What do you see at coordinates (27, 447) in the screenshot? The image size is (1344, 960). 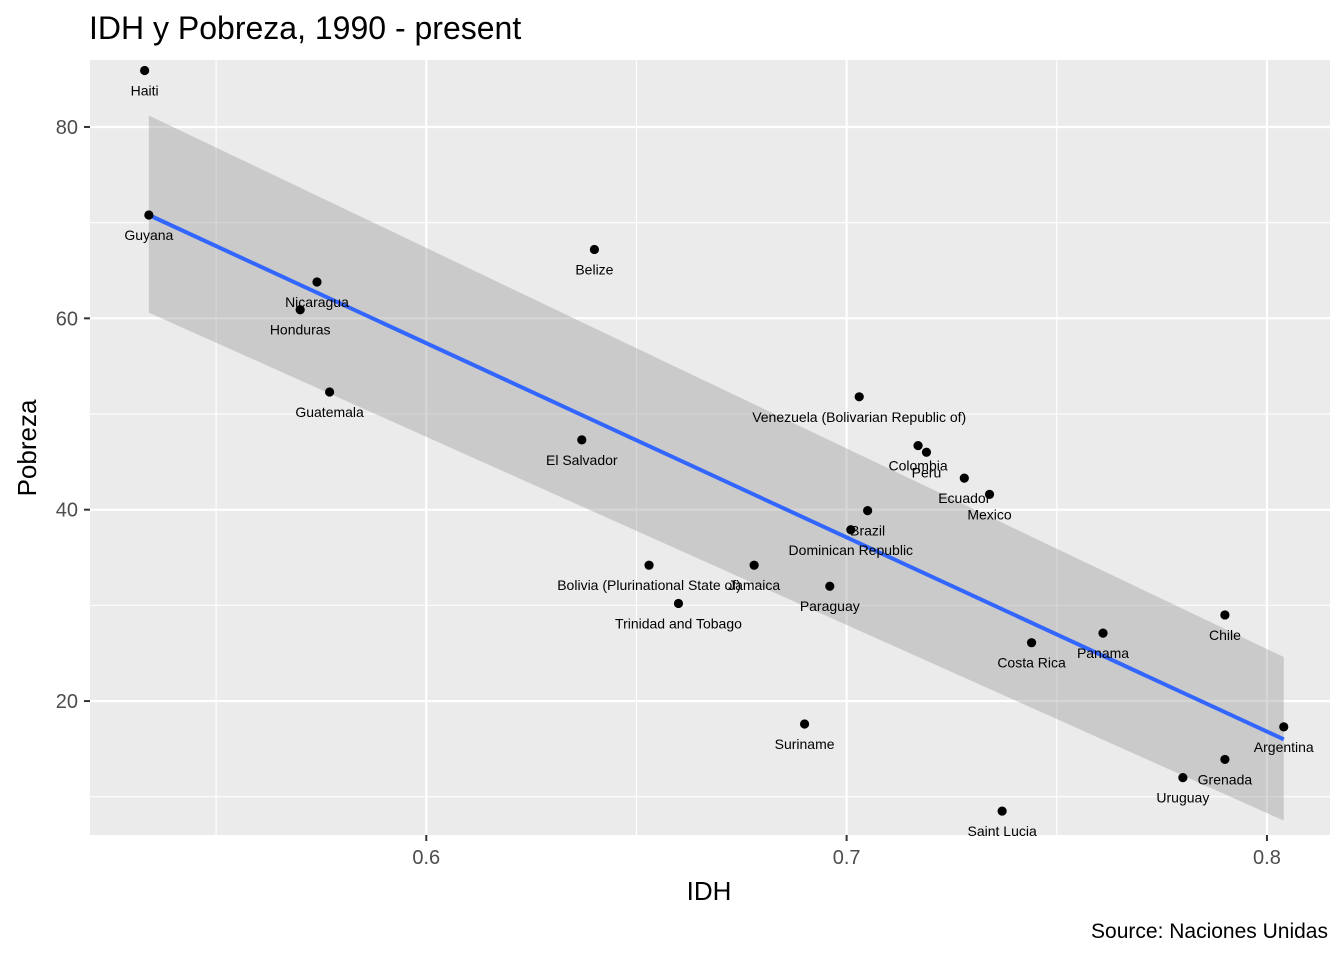 I see `y-axis-title: Pobreza` at bounding box center [27, 447].